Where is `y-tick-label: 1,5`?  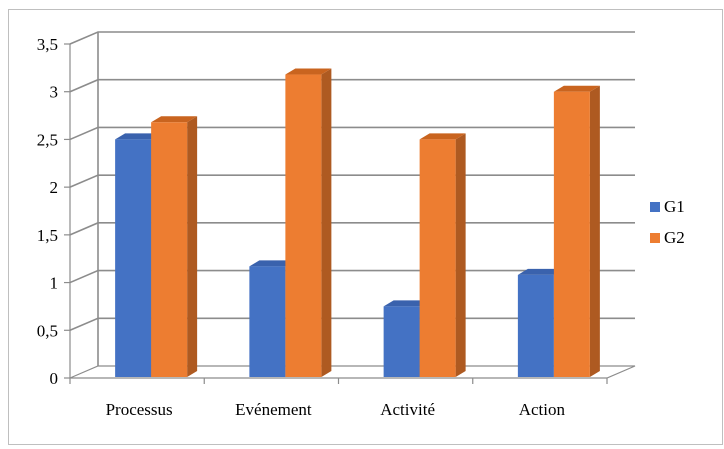
y-tick-label: 1,5 is located at coordinates (47, 235).